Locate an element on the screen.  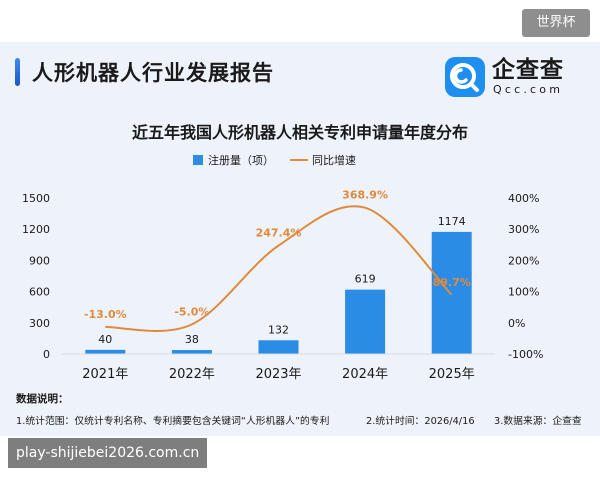
legend-line-label: 同比增速 is located at coordinates (334, 160).